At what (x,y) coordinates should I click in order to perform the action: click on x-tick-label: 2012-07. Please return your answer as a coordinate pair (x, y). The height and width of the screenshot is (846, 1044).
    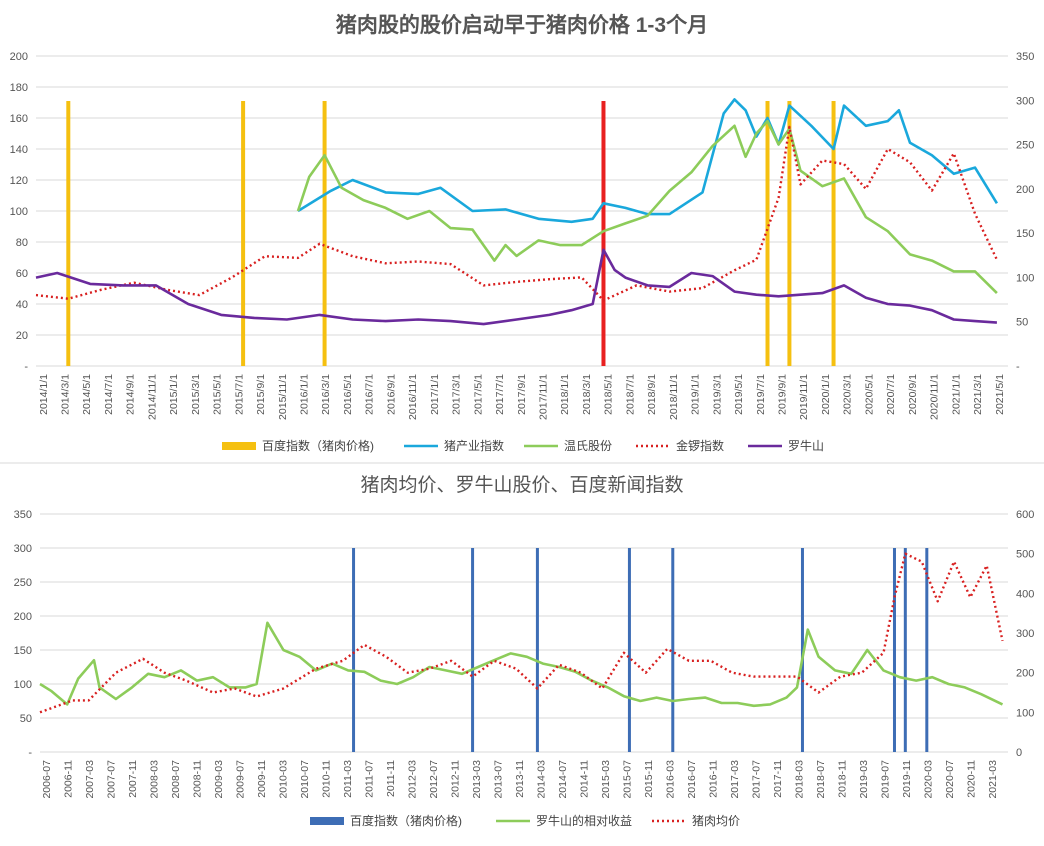
    Looking at the image, I should click on (434, 779).